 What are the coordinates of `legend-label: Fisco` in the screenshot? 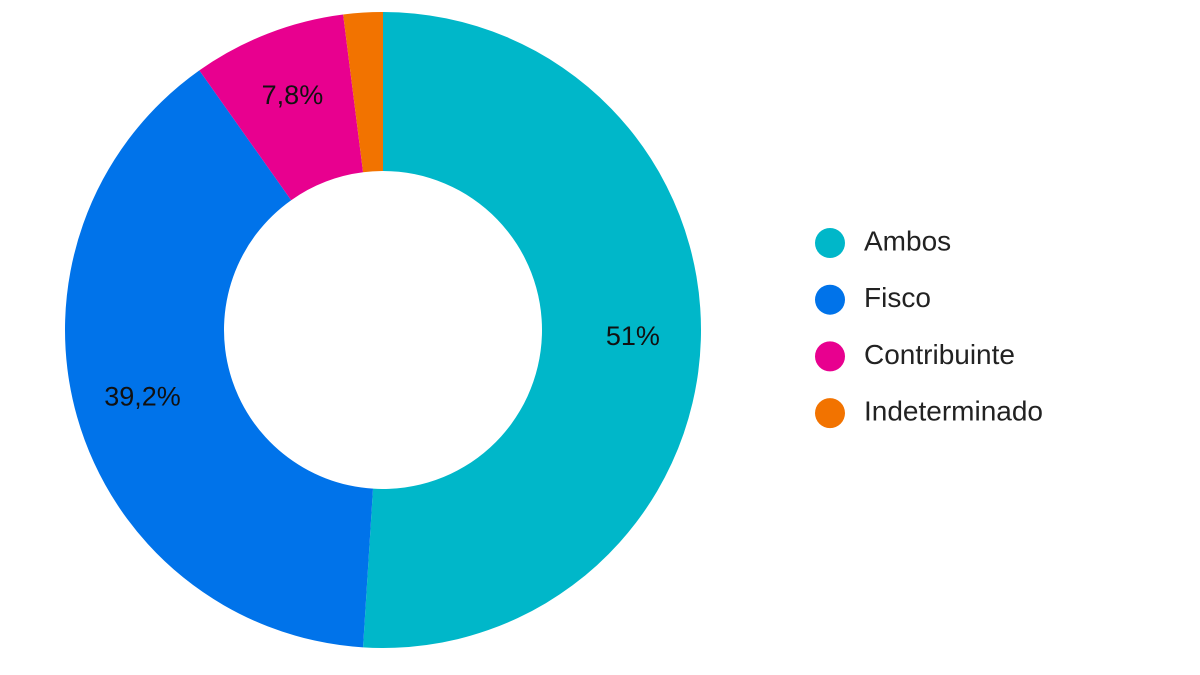 It's located at (897, 297).